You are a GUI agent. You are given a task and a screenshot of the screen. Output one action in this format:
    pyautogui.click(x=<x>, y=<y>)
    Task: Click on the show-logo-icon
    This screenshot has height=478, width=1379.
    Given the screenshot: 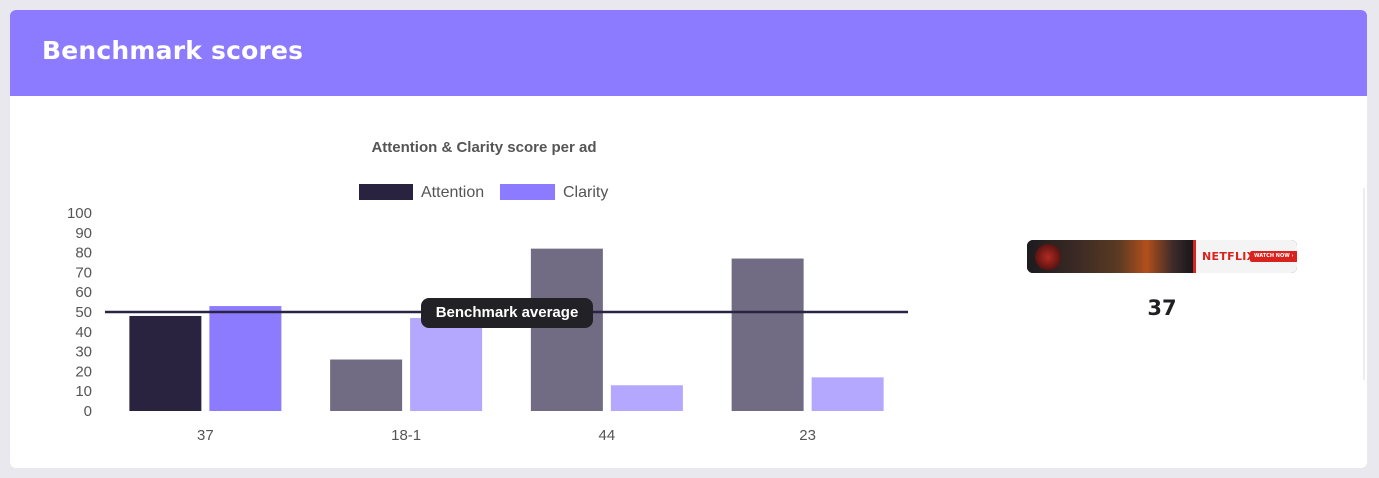 What is the action you would take?
    pyautogui.click(x=1048, y=257)
    